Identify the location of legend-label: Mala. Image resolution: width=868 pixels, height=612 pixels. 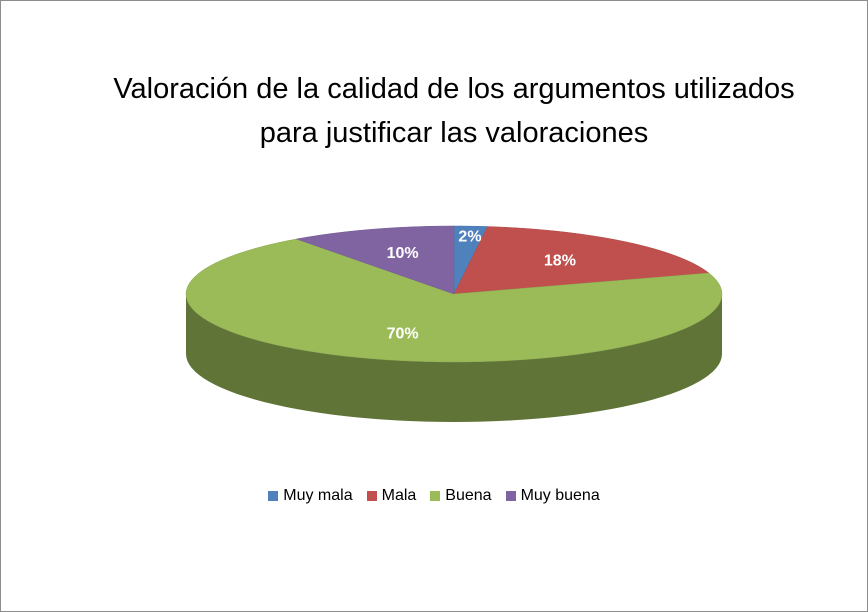
(399, 495).